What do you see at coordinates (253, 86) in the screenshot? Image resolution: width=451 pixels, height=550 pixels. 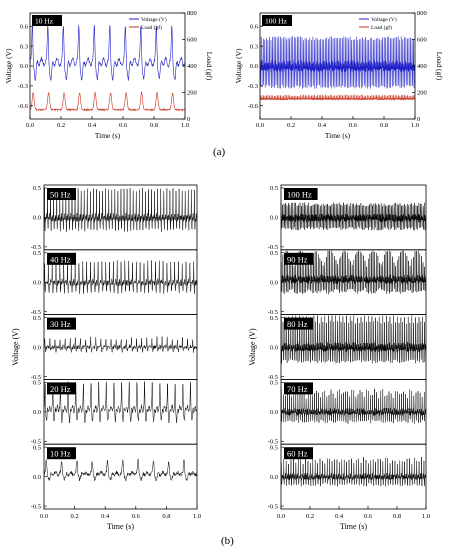 I see `y-tick-label: -0.3` at bounding box center [253, 86].